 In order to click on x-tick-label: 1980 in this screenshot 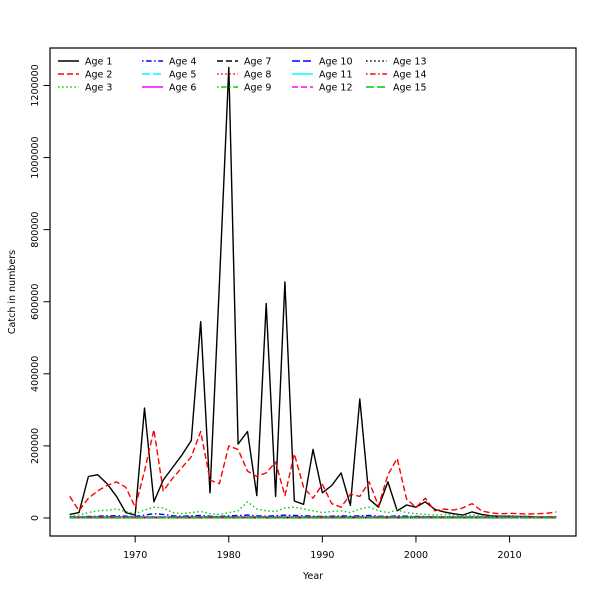, I will do `click(229, 555)`.